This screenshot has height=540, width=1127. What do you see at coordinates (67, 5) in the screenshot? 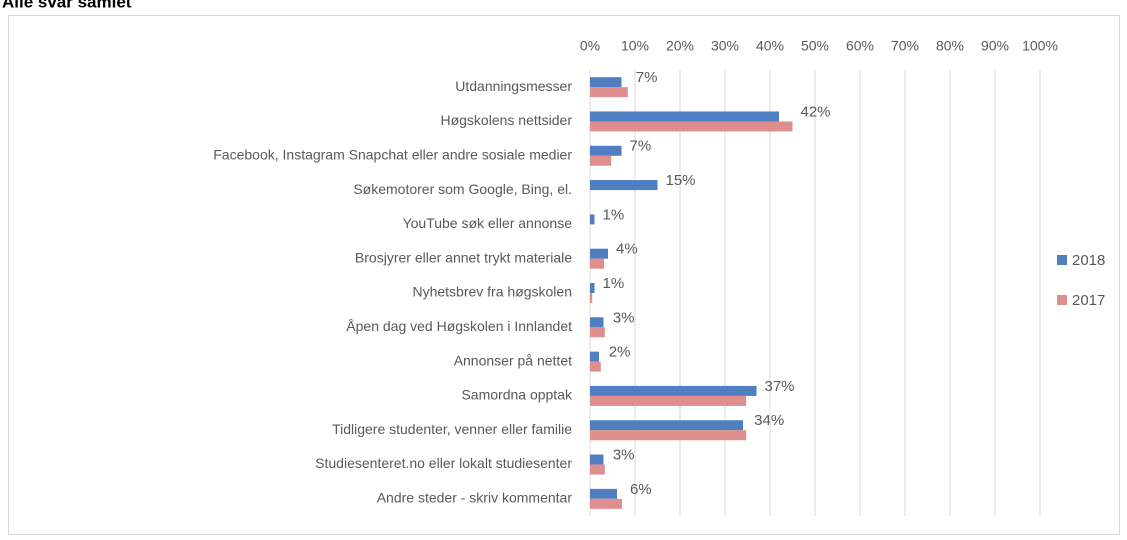
I see `chart-title: Alle svar samlet` at bounding box center [67, 5].